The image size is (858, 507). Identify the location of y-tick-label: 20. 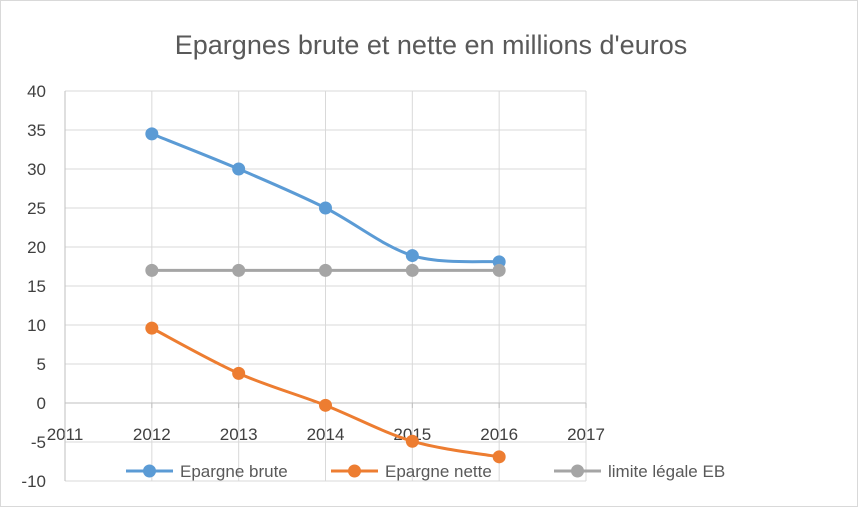
(36, 247).